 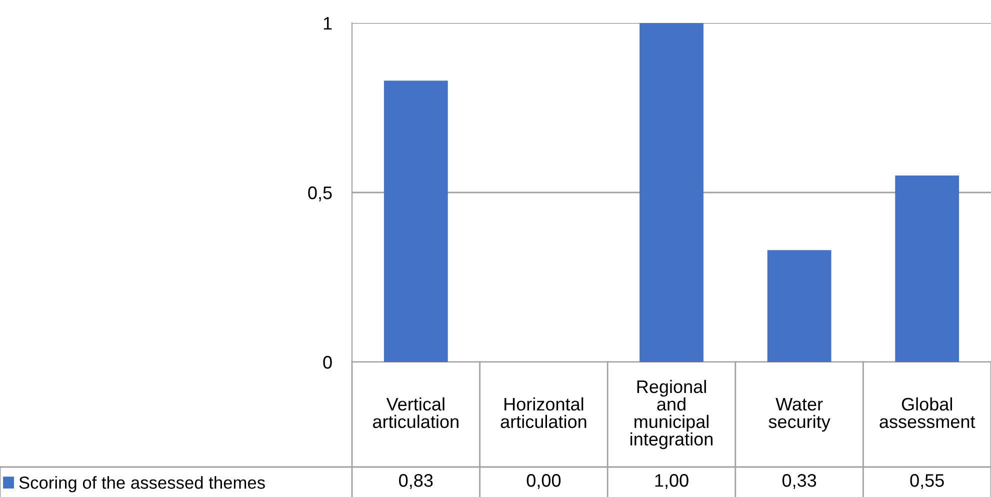 I want to click on data-label: 1,00, so click(x=671, y=481).